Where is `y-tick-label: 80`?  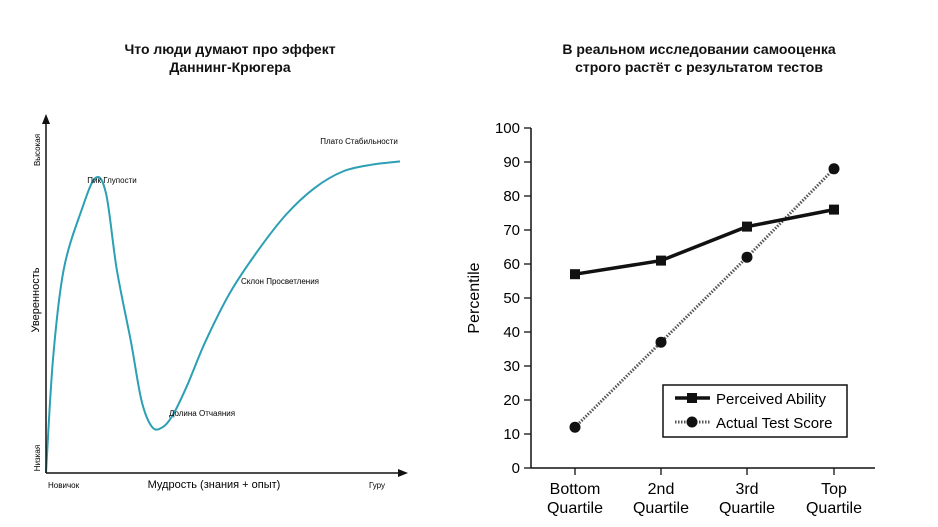
y-tick-label: 80 is located at coordinates (511, 196).